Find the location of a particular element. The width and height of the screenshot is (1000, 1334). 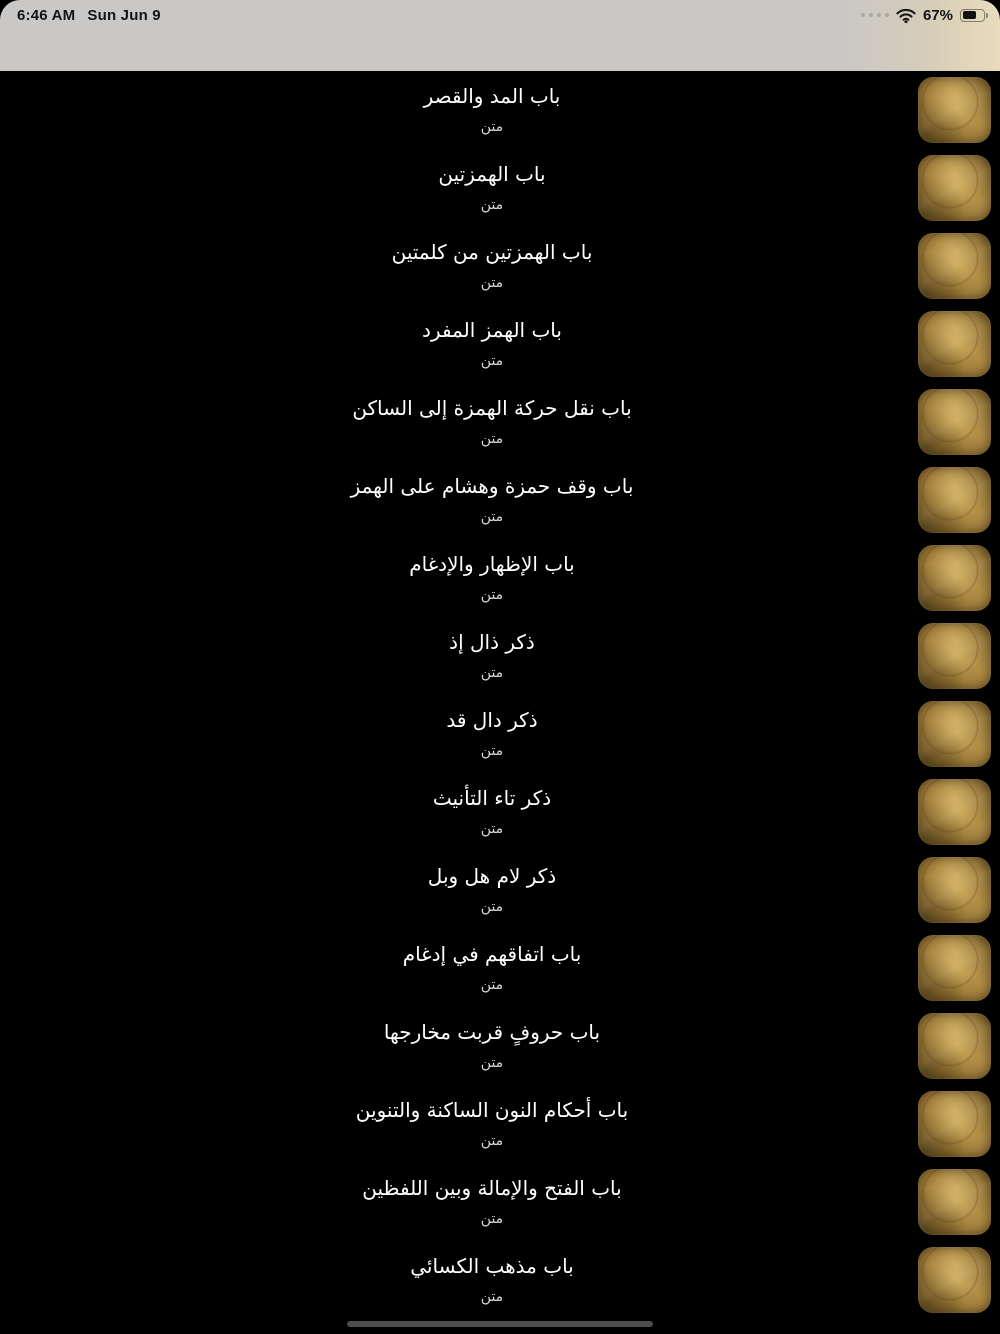

home-indicator is located at coordinates (500, 1324).